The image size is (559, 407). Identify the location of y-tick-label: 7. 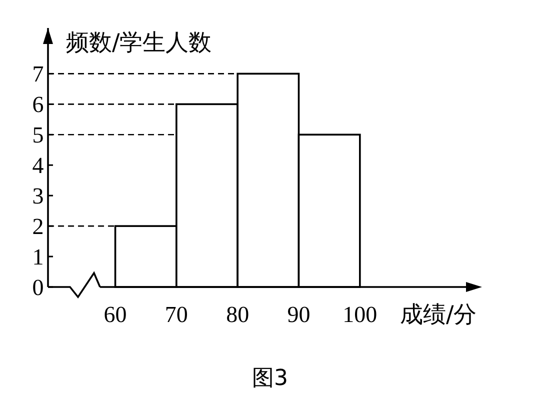
(38, 74).